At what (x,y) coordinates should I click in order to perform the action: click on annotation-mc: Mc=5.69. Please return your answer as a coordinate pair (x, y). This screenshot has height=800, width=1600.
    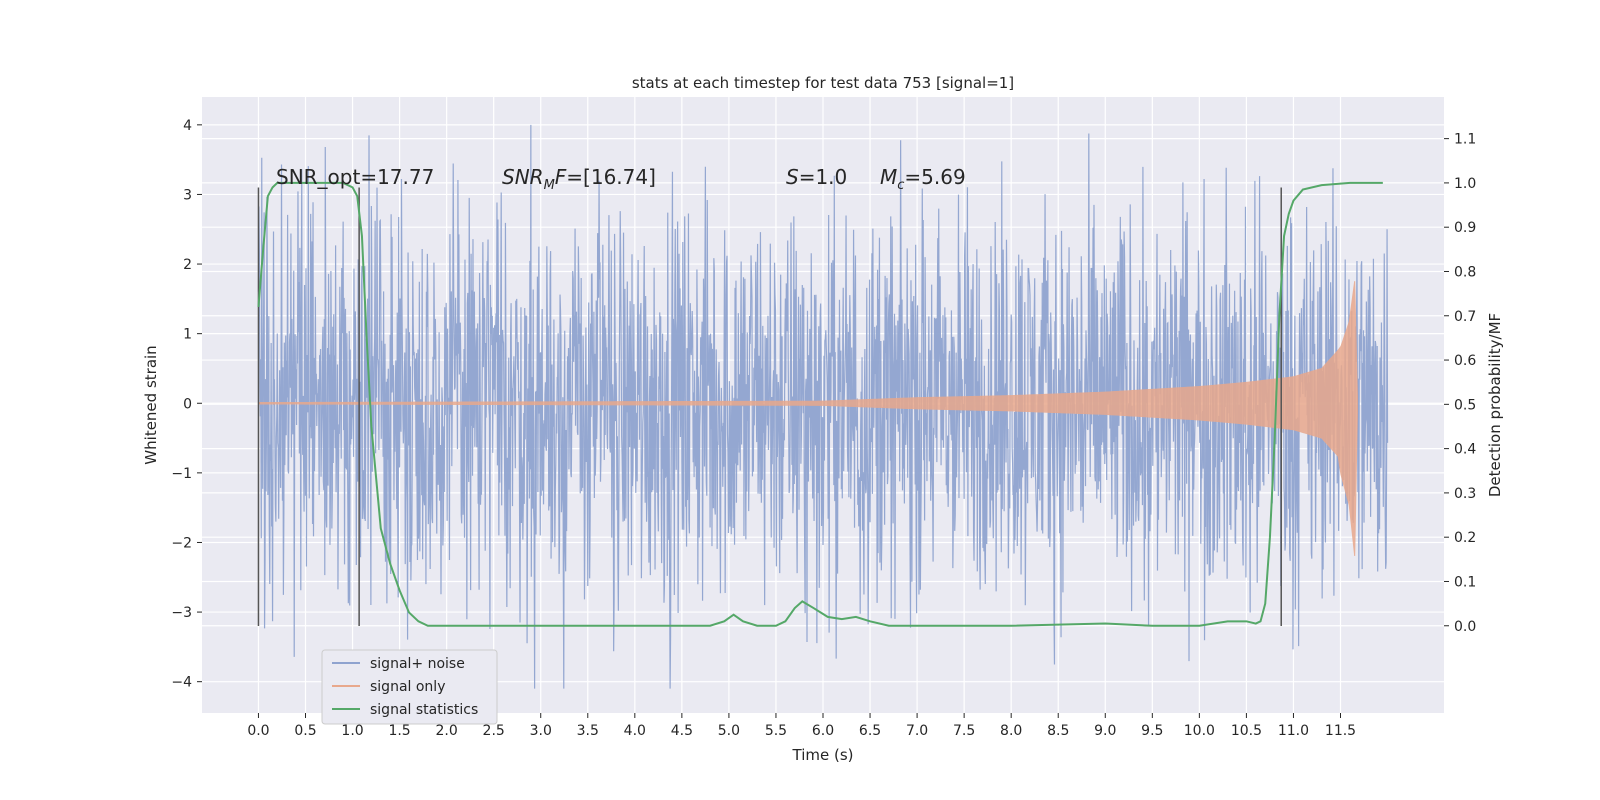
    Looking at the image, I should click on (923, 179).